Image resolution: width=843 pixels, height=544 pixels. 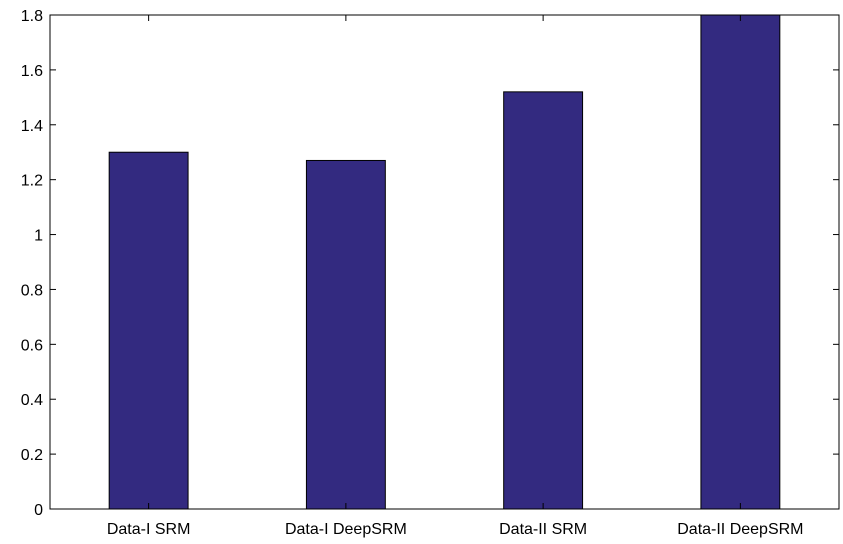 I want to click on x-tick-label: Data-II DeepSRM, so click(x=740, y=529).